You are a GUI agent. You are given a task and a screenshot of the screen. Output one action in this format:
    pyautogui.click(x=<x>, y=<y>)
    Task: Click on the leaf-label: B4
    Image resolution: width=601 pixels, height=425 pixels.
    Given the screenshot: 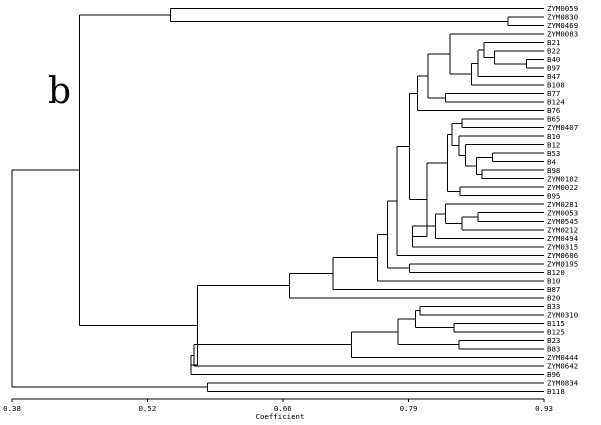 What is the action you would take?
    pyautogui.click(x=551, y=161)
    